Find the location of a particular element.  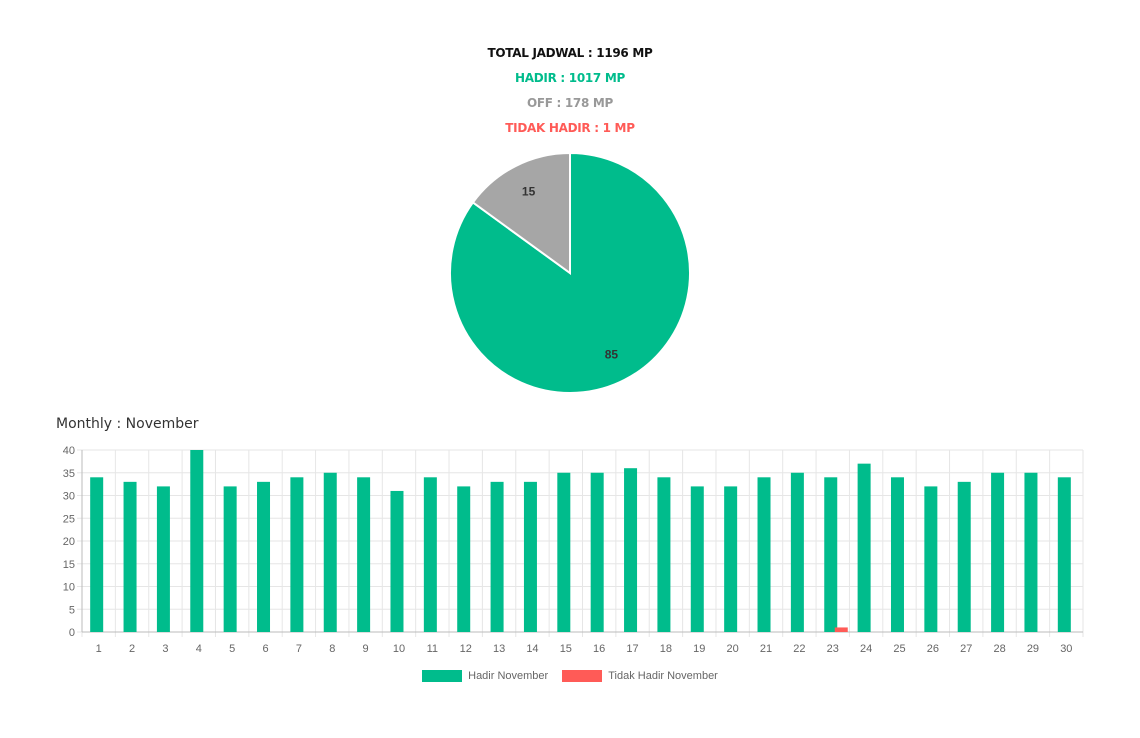

hadir-text: HADIR : 1017 MP is located at coordinates (570, 78).